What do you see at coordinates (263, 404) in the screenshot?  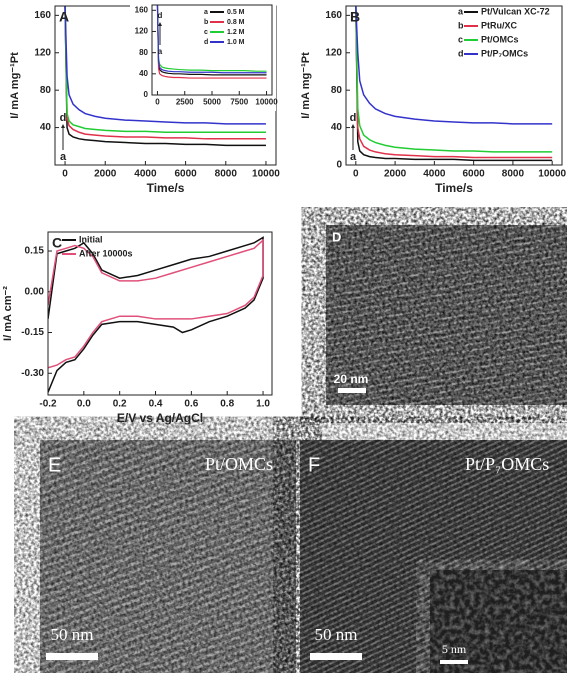 I see `x-tick-label: 1.0` at bounding box center [263, 404].